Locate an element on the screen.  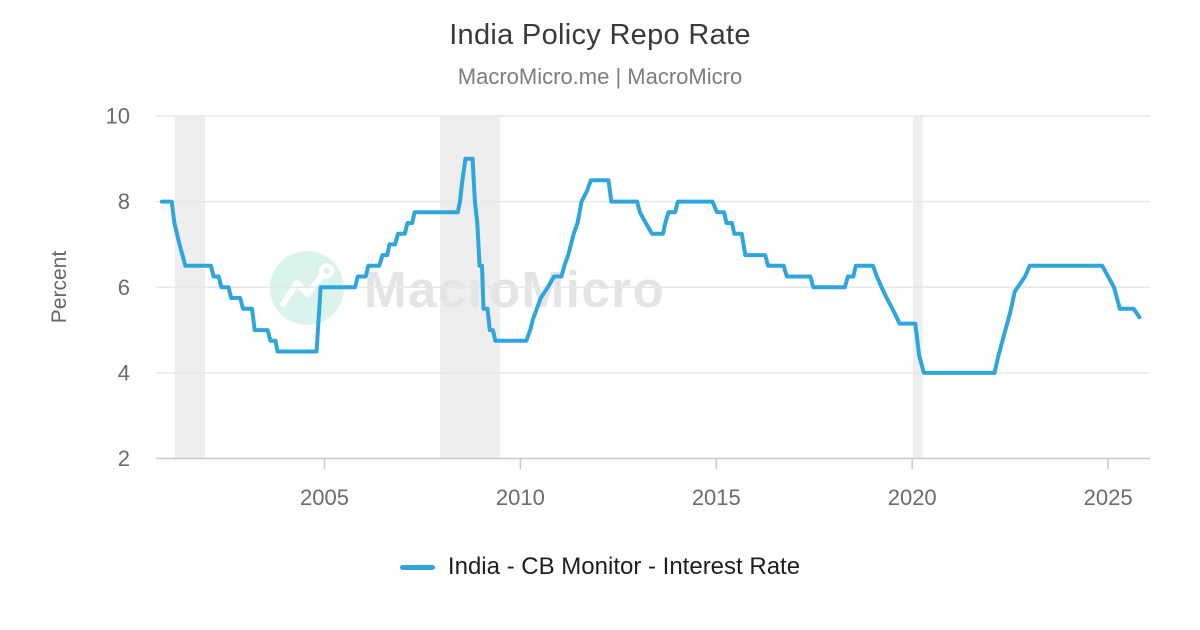
watermark-text: MacroMicro is located at coordinates (514, 289).